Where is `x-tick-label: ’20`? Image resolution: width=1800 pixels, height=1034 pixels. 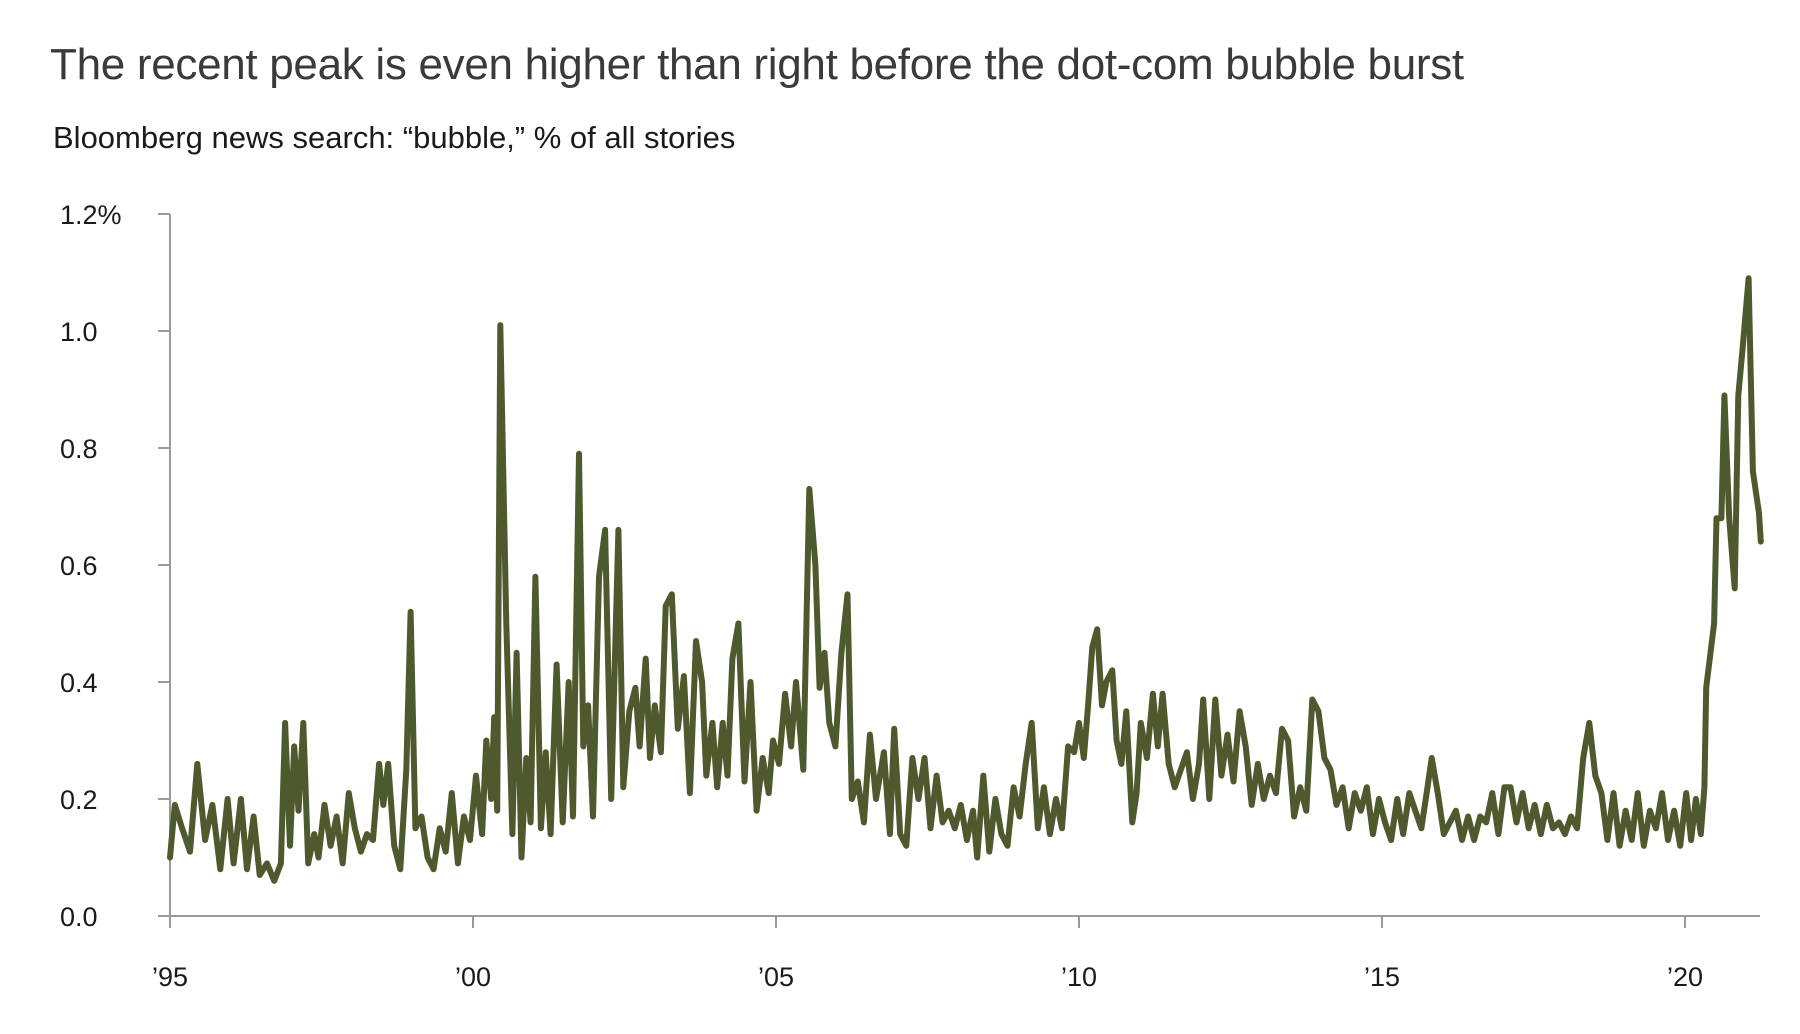
x-tick-label: ’20 is located at coordinates (1685, 977).